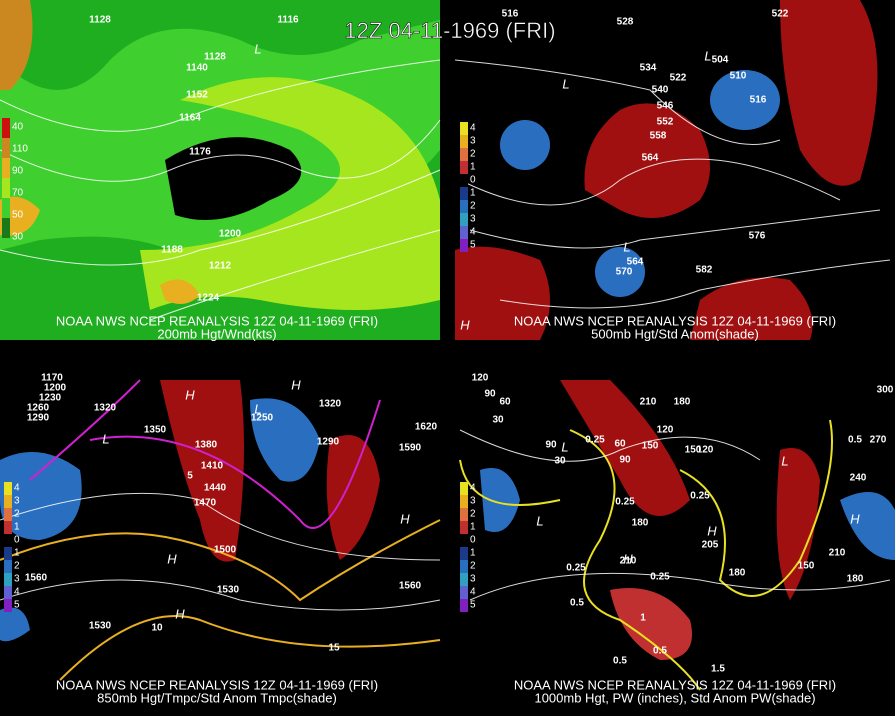  What do you see at coordinates (100, 626) in the screenshot?
I see `contour-label: 1530` at bounding box center [100, 626].